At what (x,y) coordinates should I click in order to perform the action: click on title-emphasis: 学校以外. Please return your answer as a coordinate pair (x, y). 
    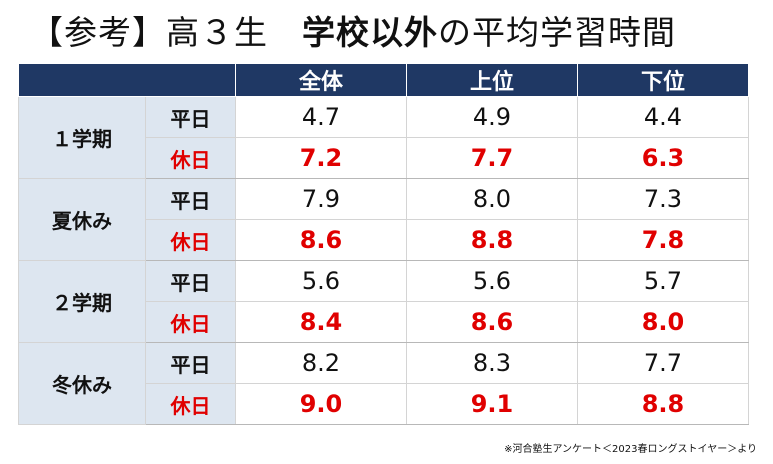
    Looking at the image, I should click on (370, 32).